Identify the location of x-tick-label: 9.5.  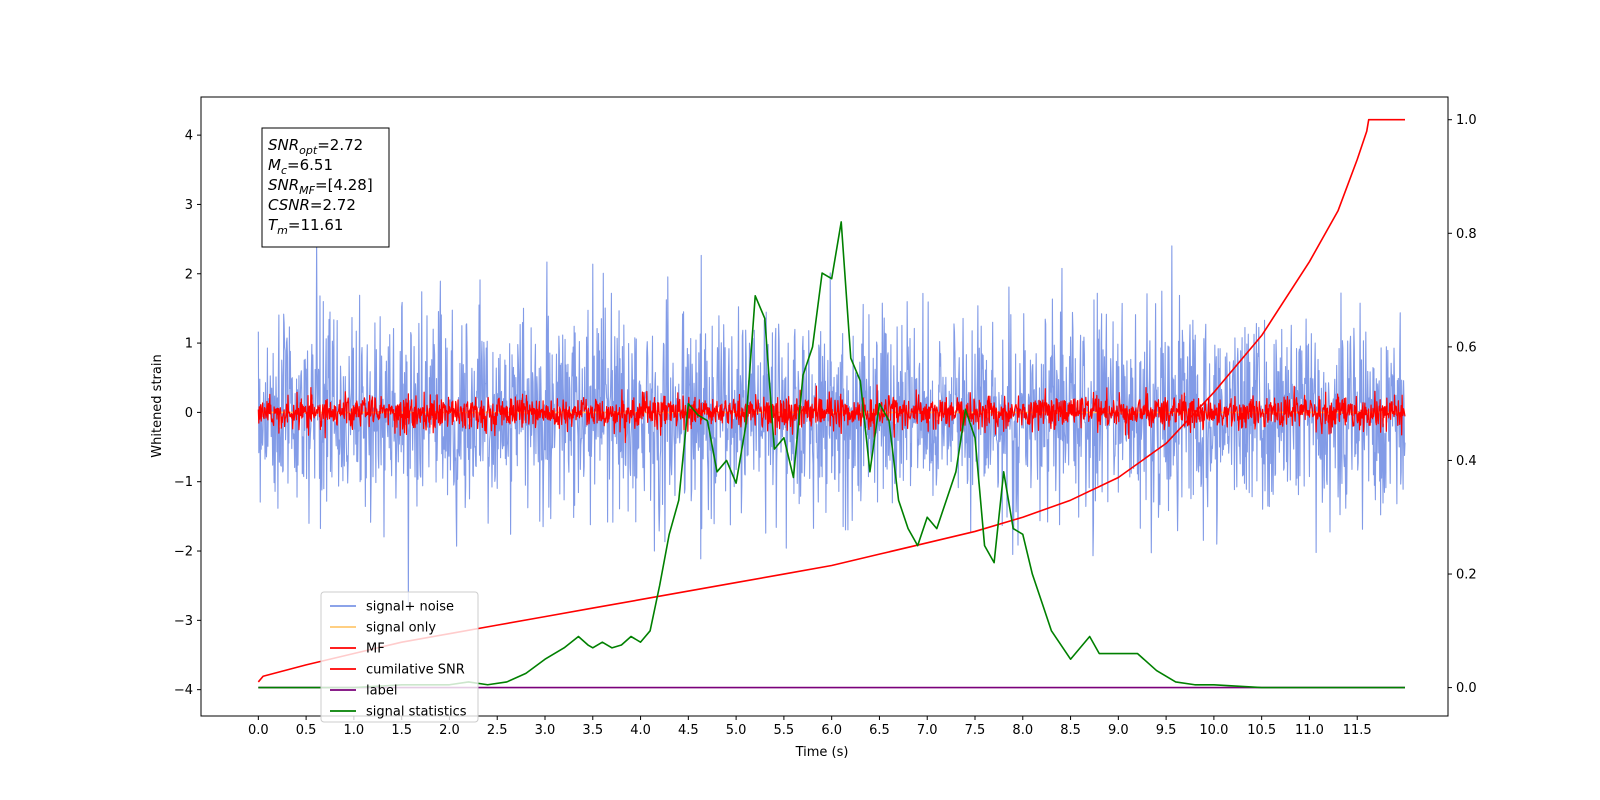
(1166, 730).